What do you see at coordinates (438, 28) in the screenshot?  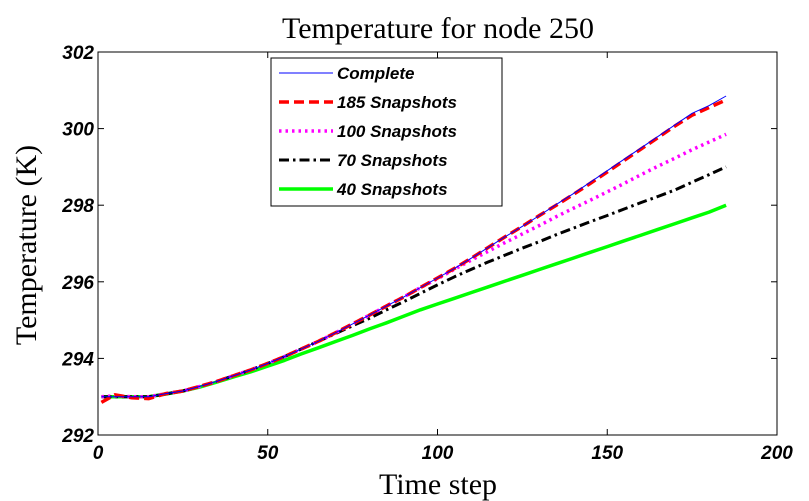 I see `chart-title: Temperature for node 250` at bounding box center [438, 28].